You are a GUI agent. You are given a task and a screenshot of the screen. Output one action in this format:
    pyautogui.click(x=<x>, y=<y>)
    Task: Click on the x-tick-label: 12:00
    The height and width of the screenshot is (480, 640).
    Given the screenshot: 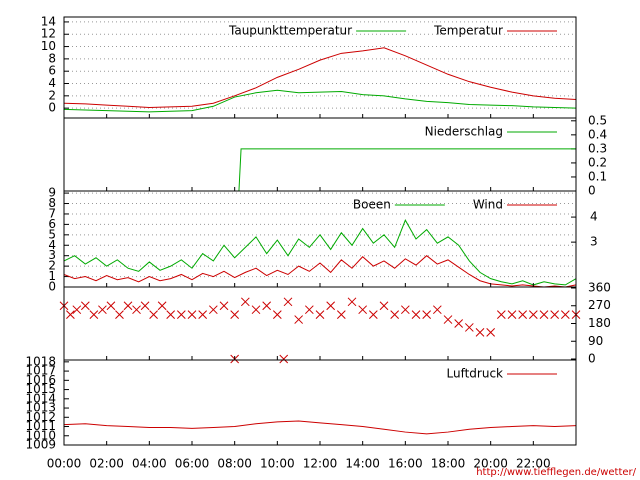 What is the action you would take?
    pyautogui.click(x=320, y=464)
    